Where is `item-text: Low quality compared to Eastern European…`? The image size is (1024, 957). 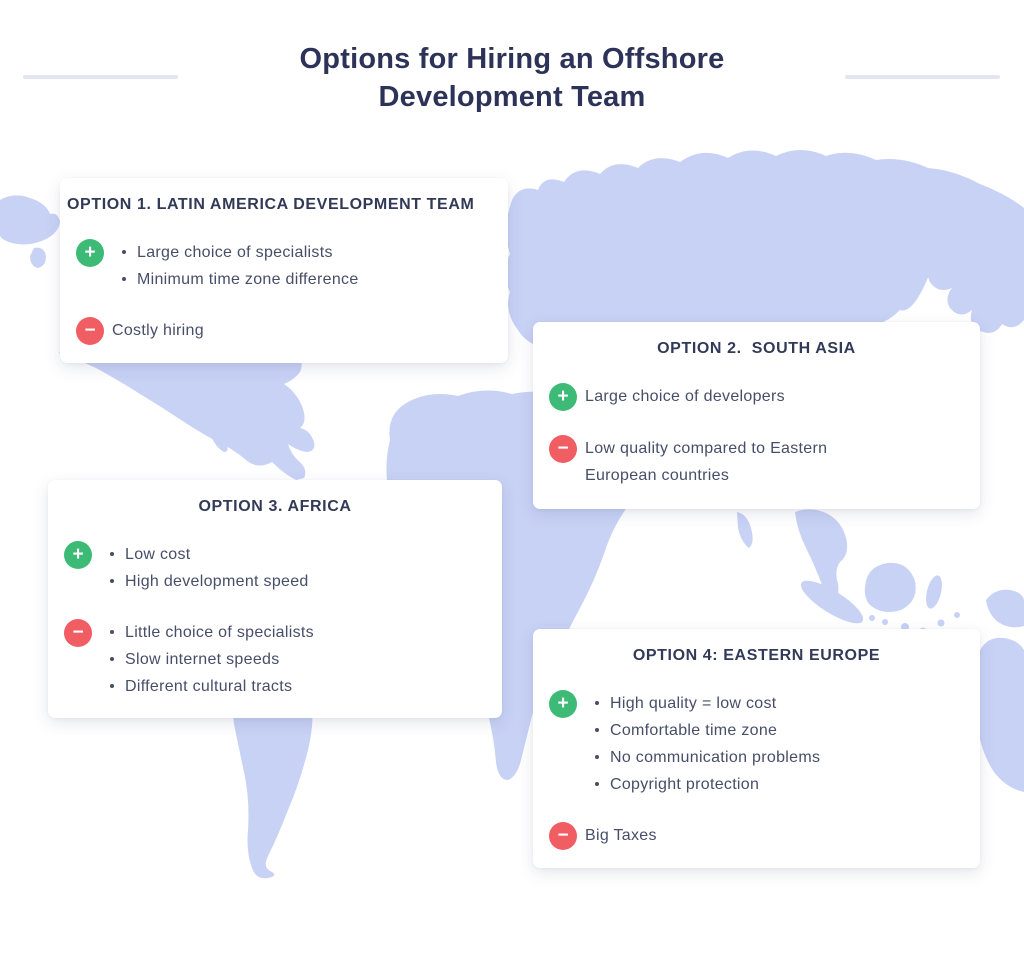
item-text: Low quality compared to Eastern European… is located at coordinates (706, 462).